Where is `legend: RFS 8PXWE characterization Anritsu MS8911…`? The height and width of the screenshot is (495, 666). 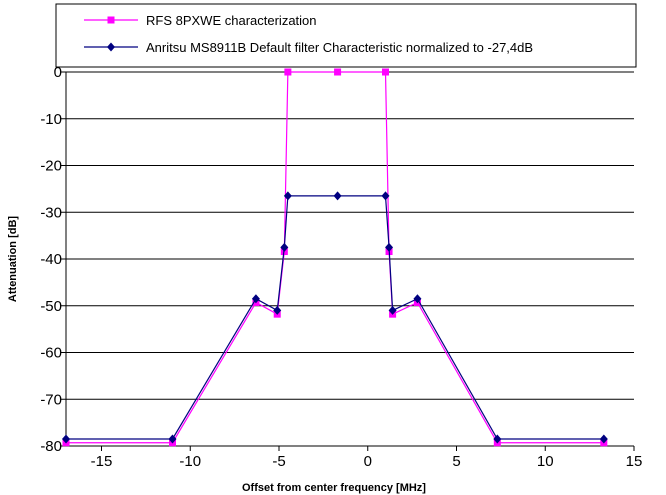
legend: RFS 8PXWE characterization Anritsu MS8911… is located at coordinates (346, 35).